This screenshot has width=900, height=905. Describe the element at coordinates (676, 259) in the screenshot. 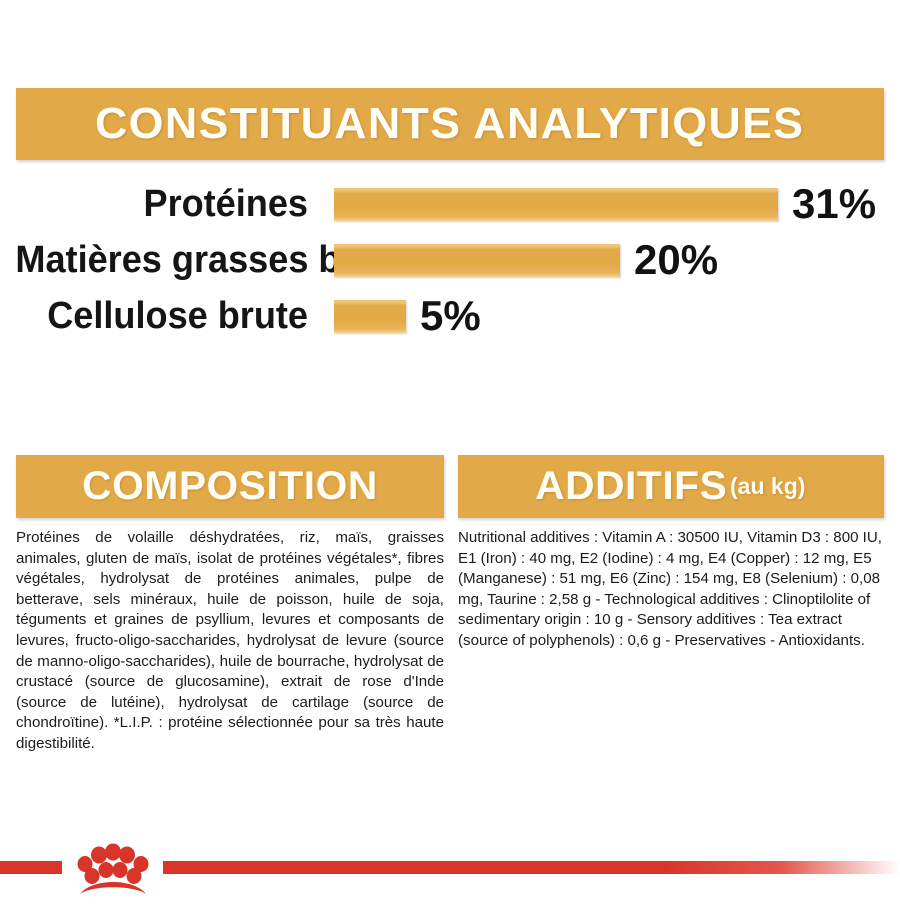

I see `chart-row-value: 20%` at that location.